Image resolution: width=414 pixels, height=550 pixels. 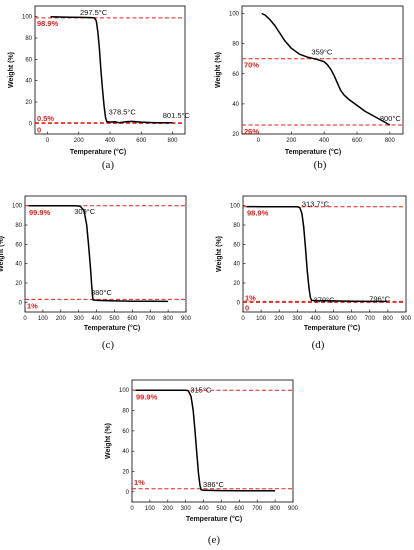 I want to click on temperature-annotation: 378.5°C, so click(x=123, y=112).